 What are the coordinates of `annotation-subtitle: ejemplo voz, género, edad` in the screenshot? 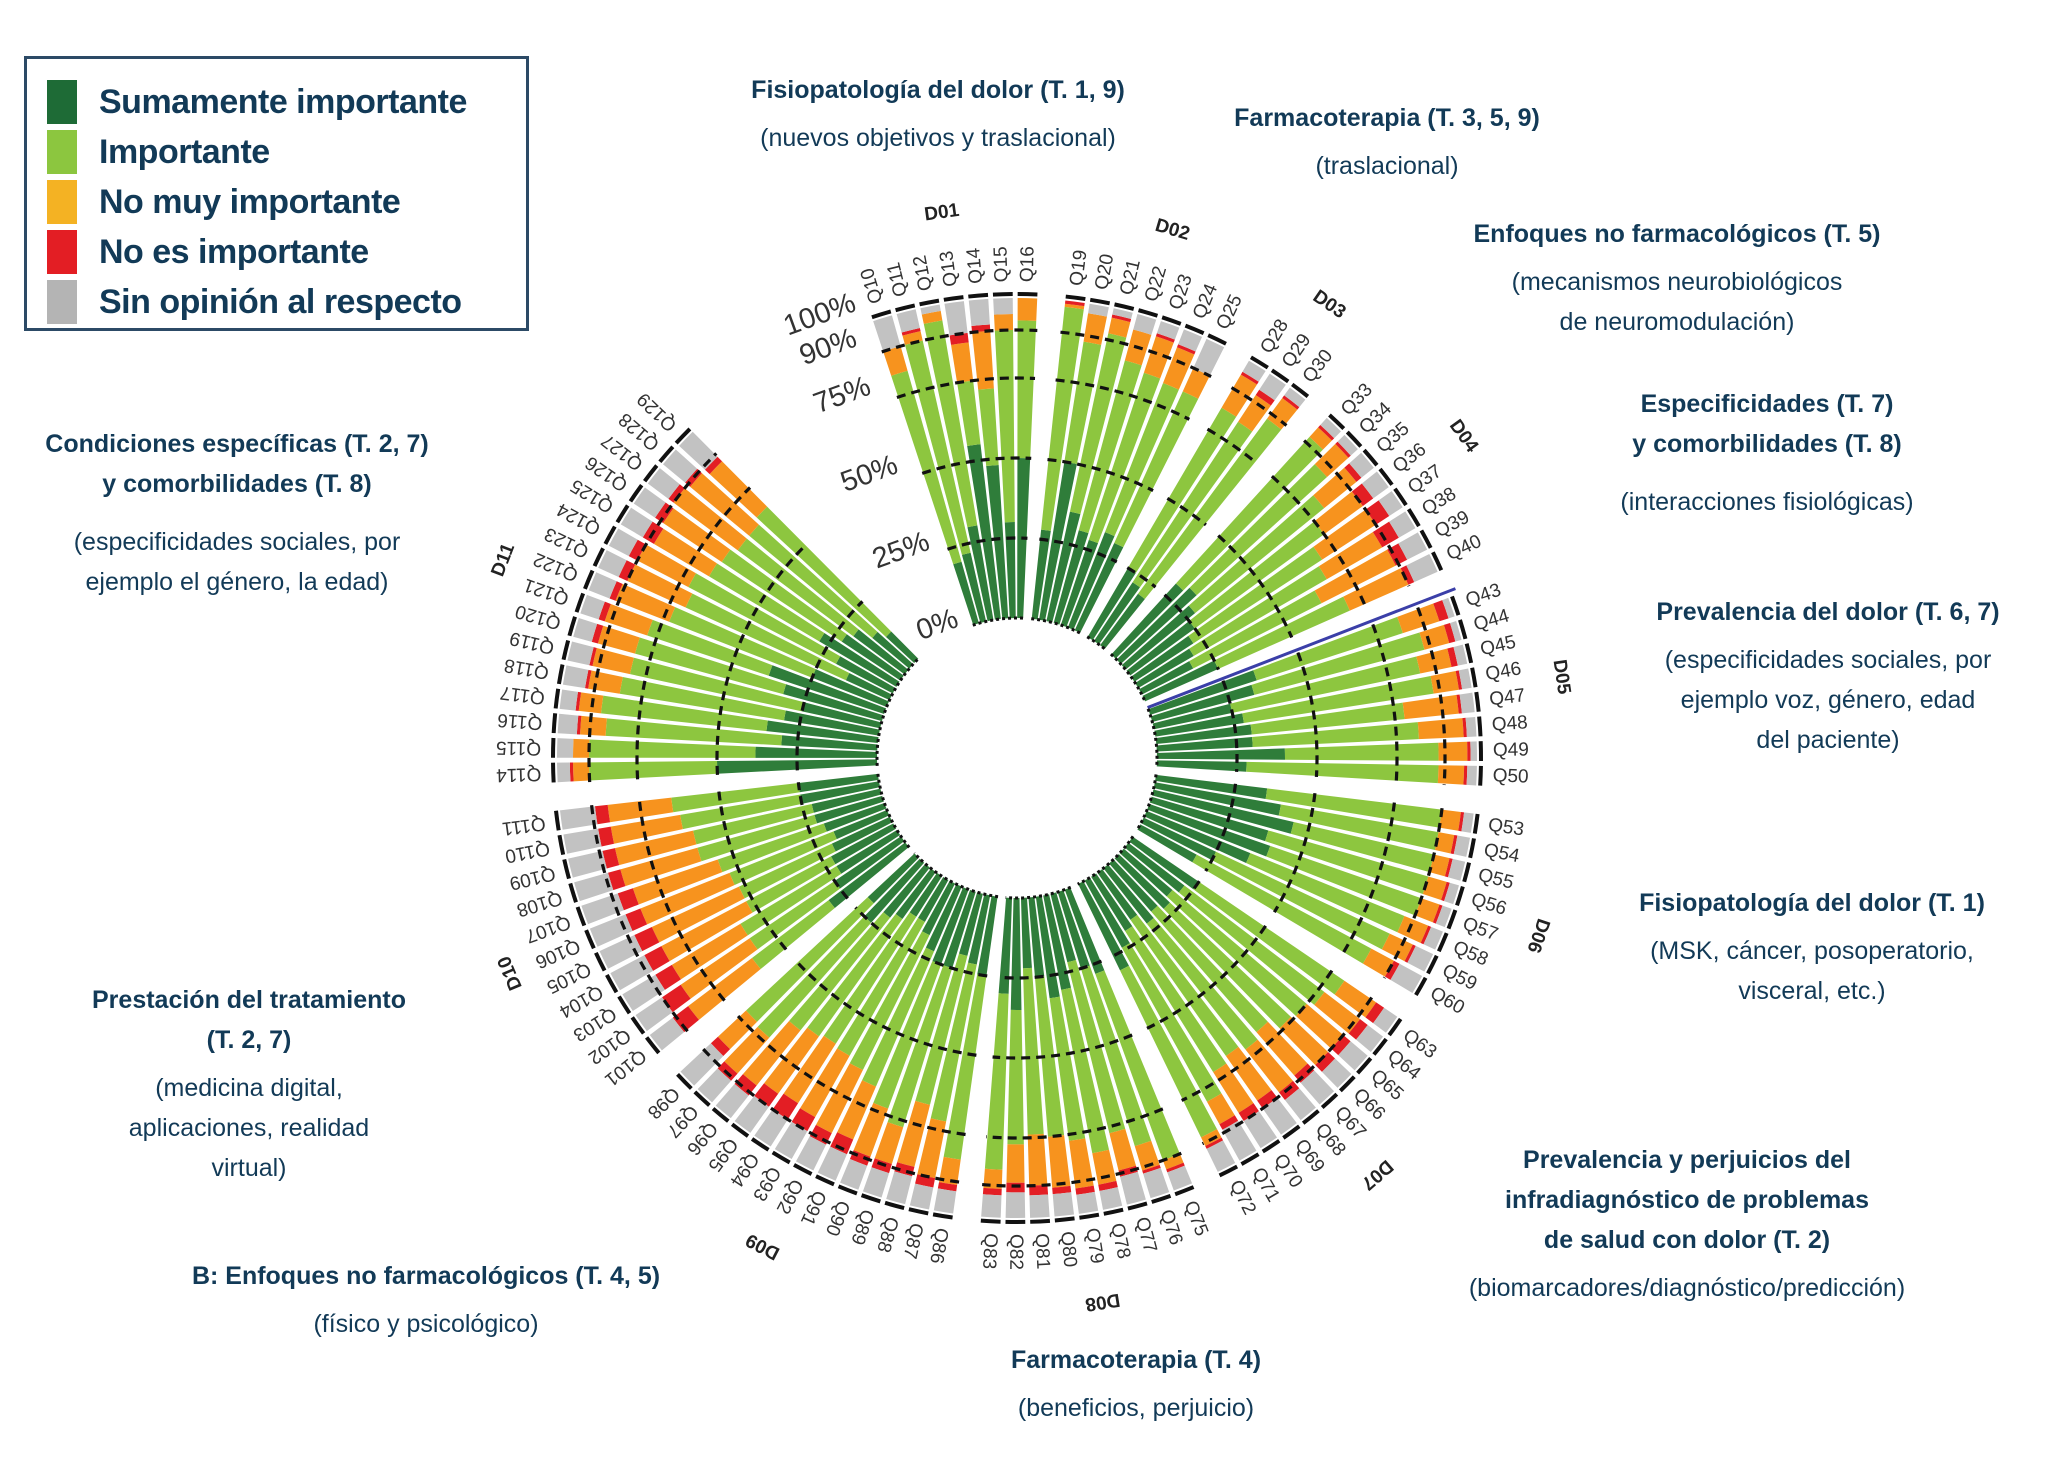 It's located at (1828, 700).